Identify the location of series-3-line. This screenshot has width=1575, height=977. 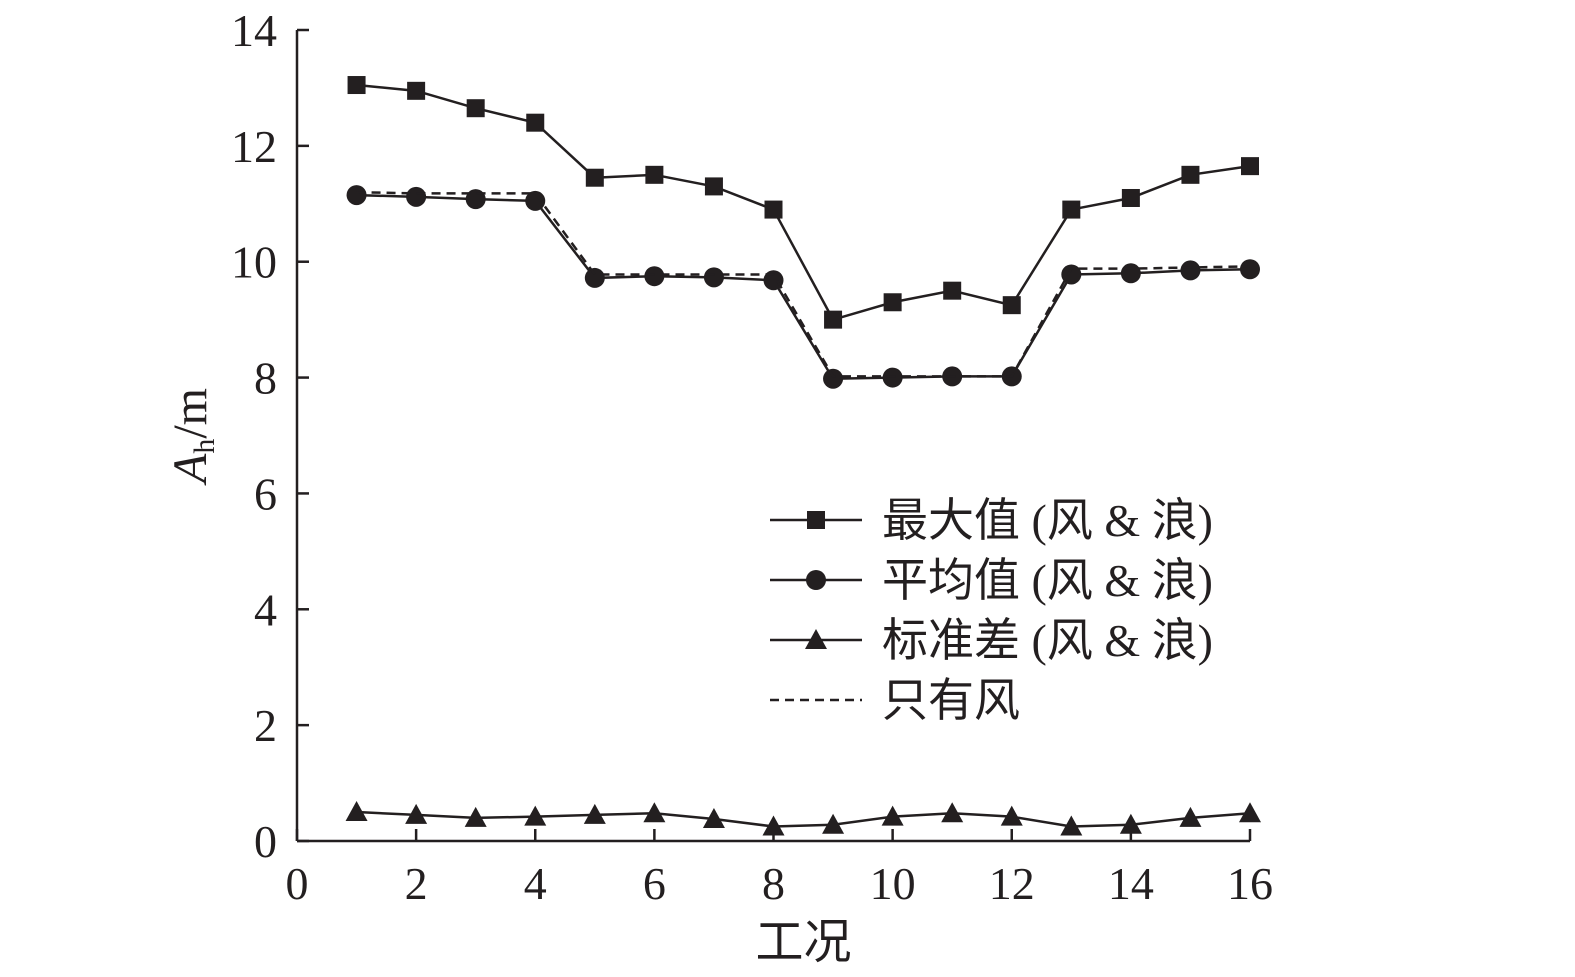
(803, 819).